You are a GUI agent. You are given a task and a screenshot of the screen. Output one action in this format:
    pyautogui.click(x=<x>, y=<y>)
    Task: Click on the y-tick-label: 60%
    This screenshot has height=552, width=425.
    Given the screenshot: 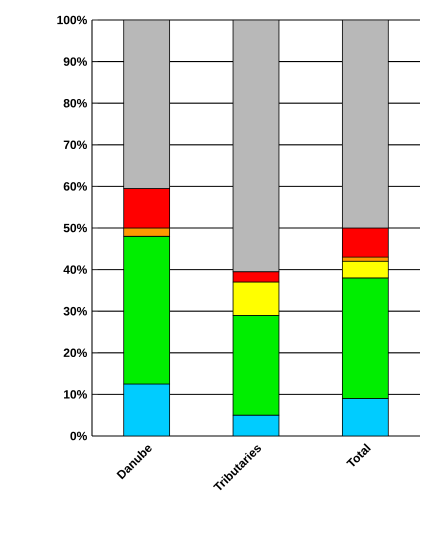 What is the action you would take?
    pyautogui.click(x=75, y=186)
    